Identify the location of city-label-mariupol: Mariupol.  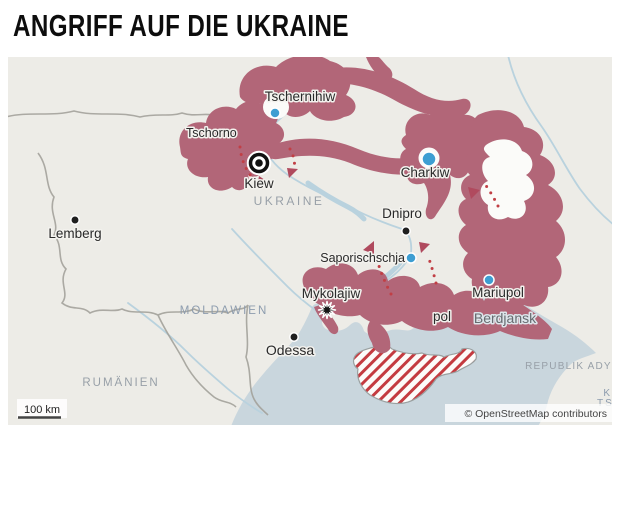
(498, 292).